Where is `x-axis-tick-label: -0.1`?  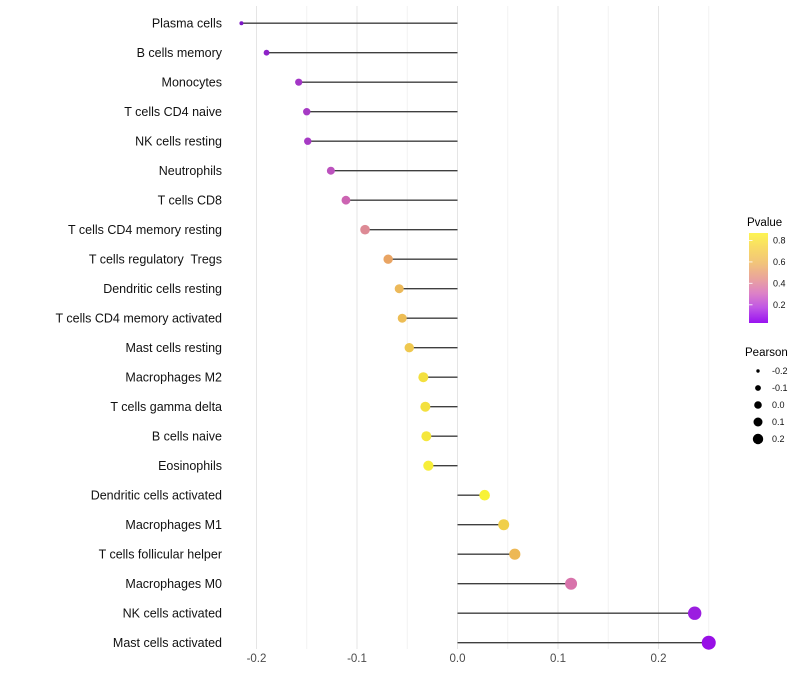
x-axis-tick-label: -0.1 is located at coordinates (357, 659).